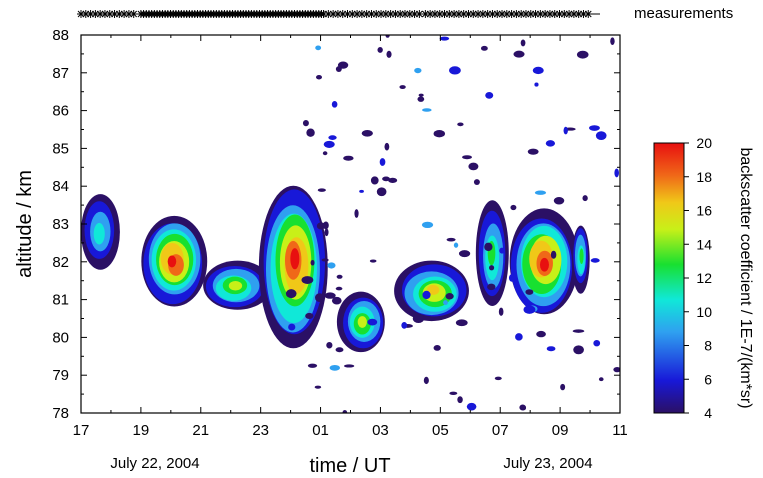  I want to click on colorbar-tick-label: 8, so click(708, 346).